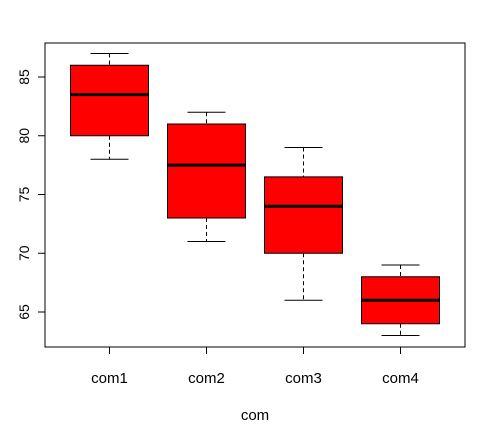 The height and width of the screenshot is (435, 489). Describe the element at coordinates (24, 136) in the screenshot. I see `y-tick-label: 80` at that location.